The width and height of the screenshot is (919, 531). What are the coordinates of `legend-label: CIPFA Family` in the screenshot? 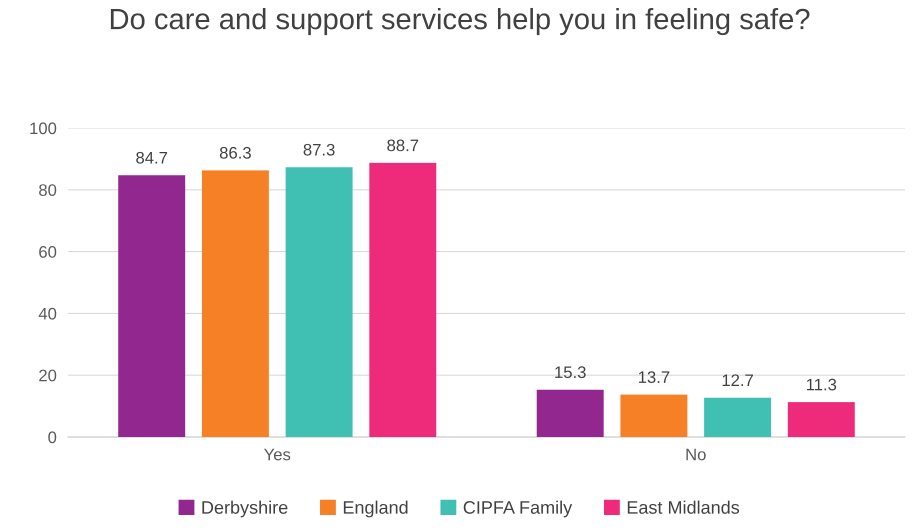 It's located at (518, 509).